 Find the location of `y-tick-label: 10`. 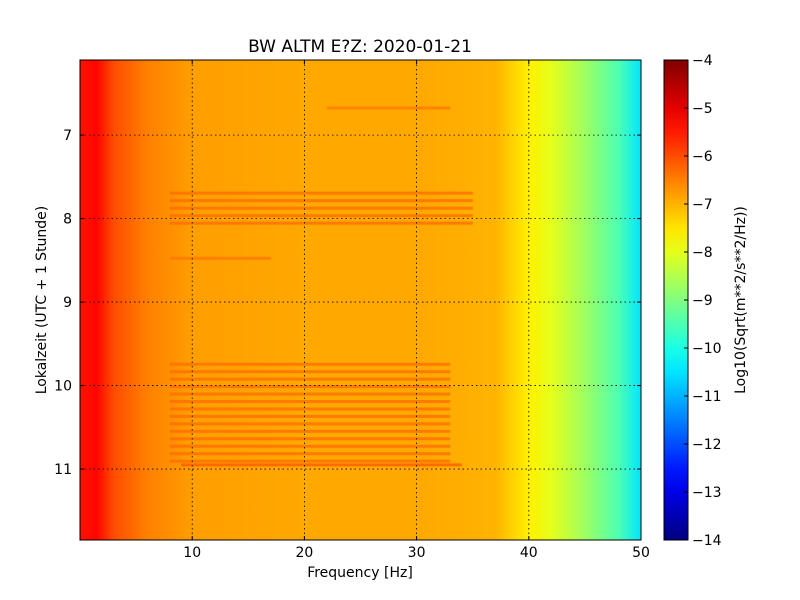

y-tick-label: 10 is located at coordinates (63, 387).